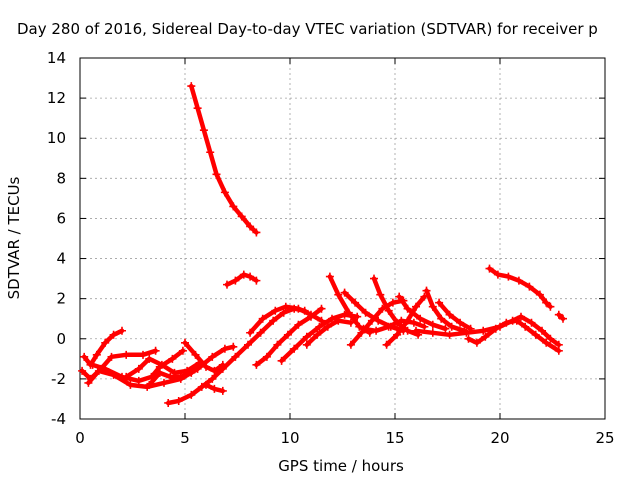 This screenshot has height=480, width=640. What do you see at coordinates (61, 218) in the screenshot?
I see `y-tick-label: 6` at bounding box center [61, 218].